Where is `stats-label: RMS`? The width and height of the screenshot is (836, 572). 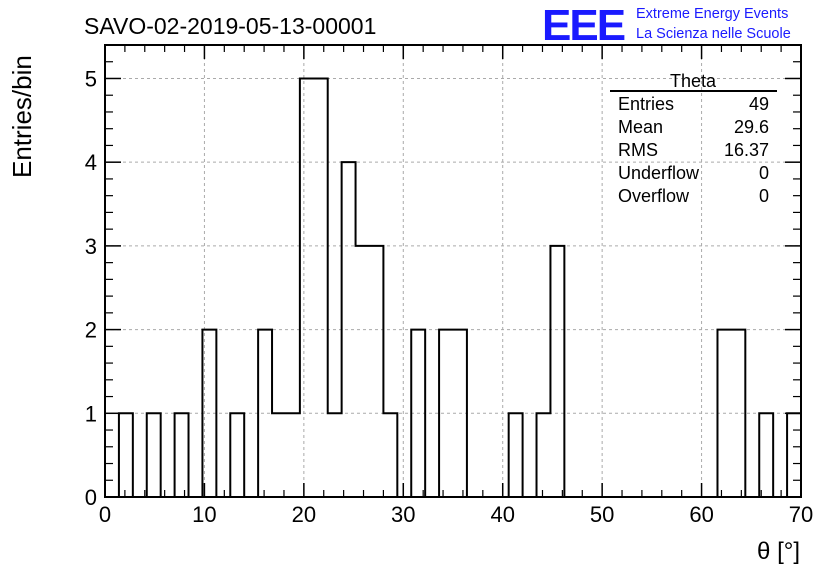
stats-label: RMS is located at coordinates (638, 150).